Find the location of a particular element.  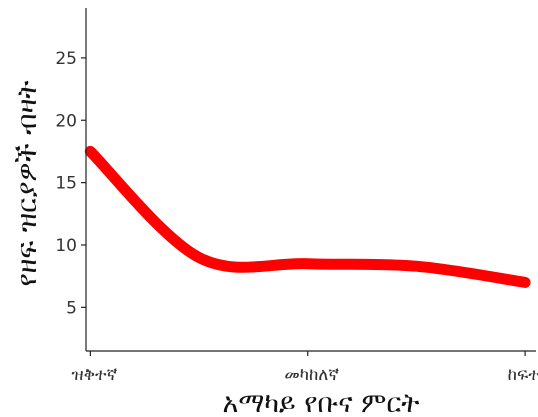

y-axis-ticks: 5 10 15 20 25 is located at coordinates (70, 183).